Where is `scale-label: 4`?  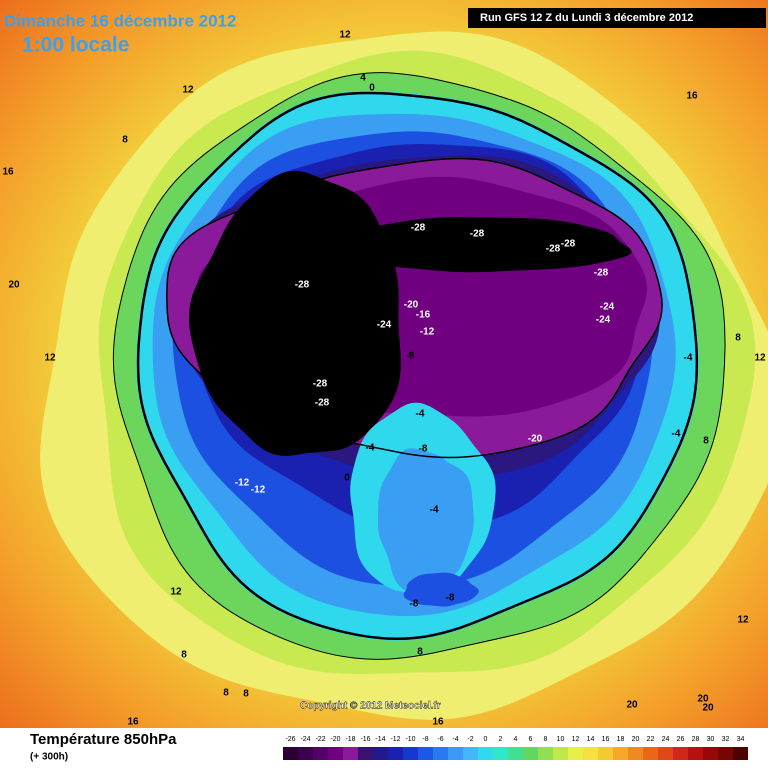
scale-label: 4 is located at coordinates (516, 739).